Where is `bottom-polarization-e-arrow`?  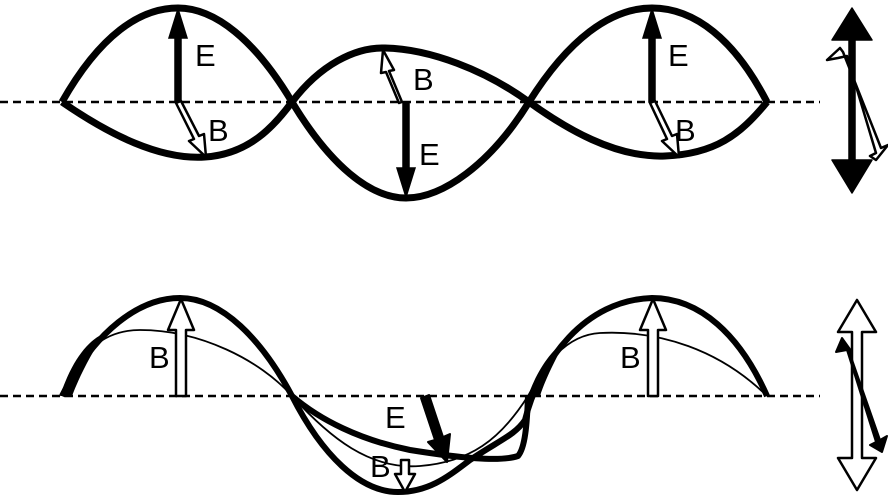
bottom-polarization-e-arrow is located at coordinates (861, 395).